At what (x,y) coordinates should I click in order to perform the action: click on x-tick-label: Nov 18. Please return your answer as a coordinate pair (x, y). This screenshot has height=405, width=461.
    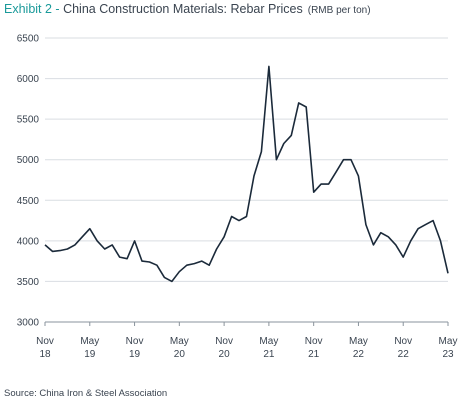
    Looking at the image, I should click on (45, 348).